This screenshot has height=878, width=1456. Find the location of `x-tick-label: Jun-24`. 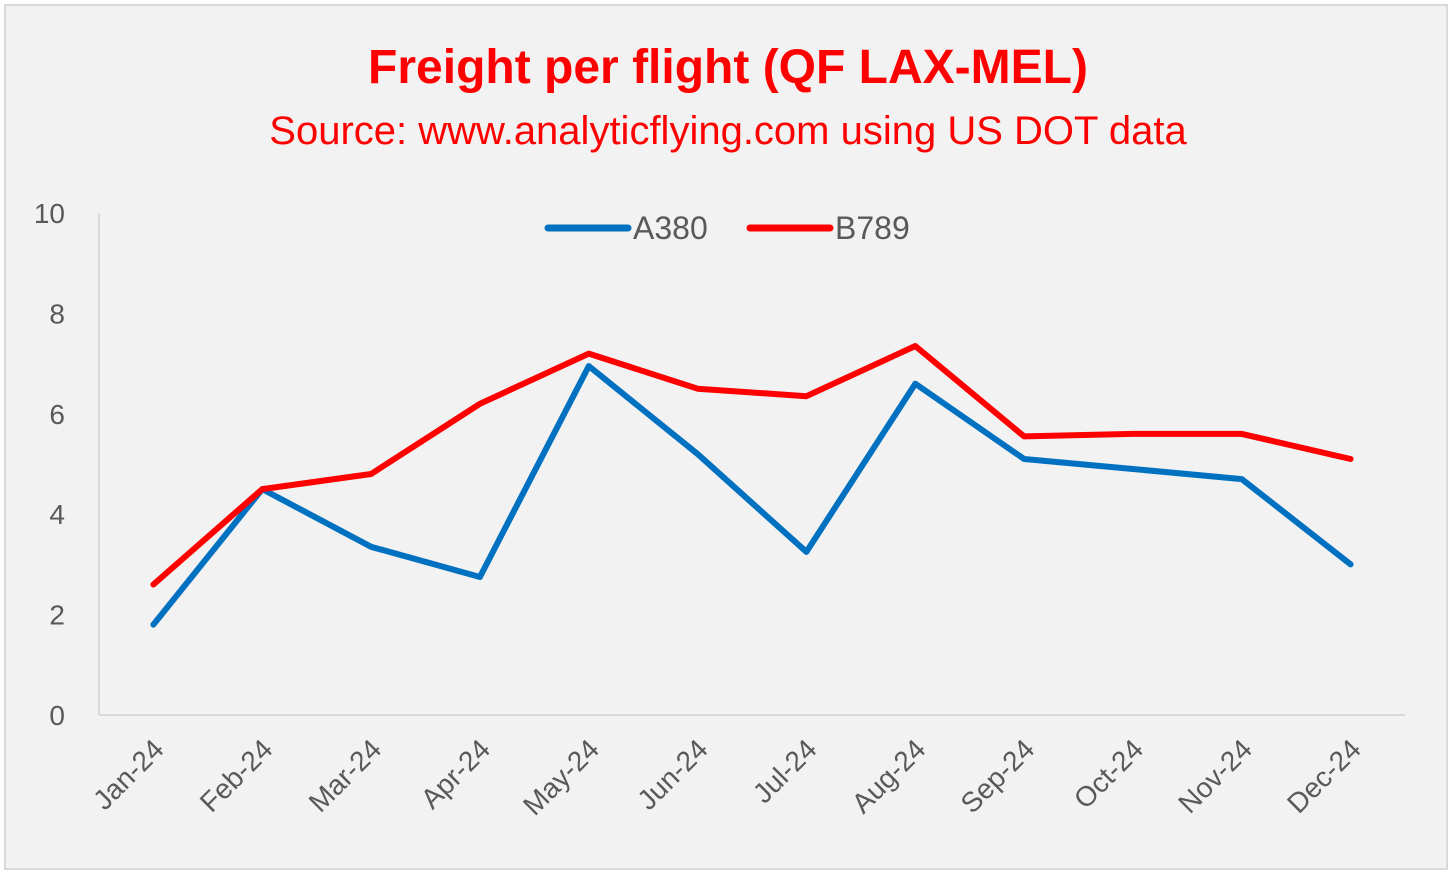

x-tick-label: Jun-24 is located at coordinates (672, 774).